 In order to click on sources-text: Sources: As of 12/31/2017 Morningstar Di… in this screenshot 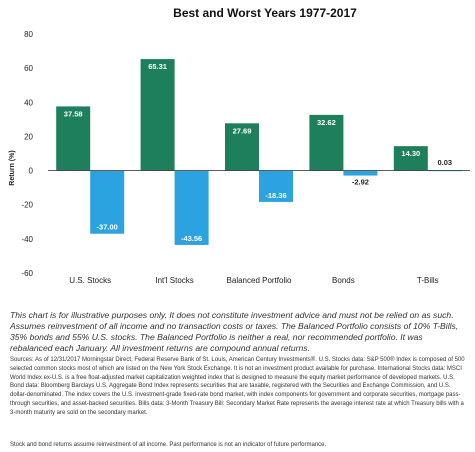, I will do `click(237, 386)`.